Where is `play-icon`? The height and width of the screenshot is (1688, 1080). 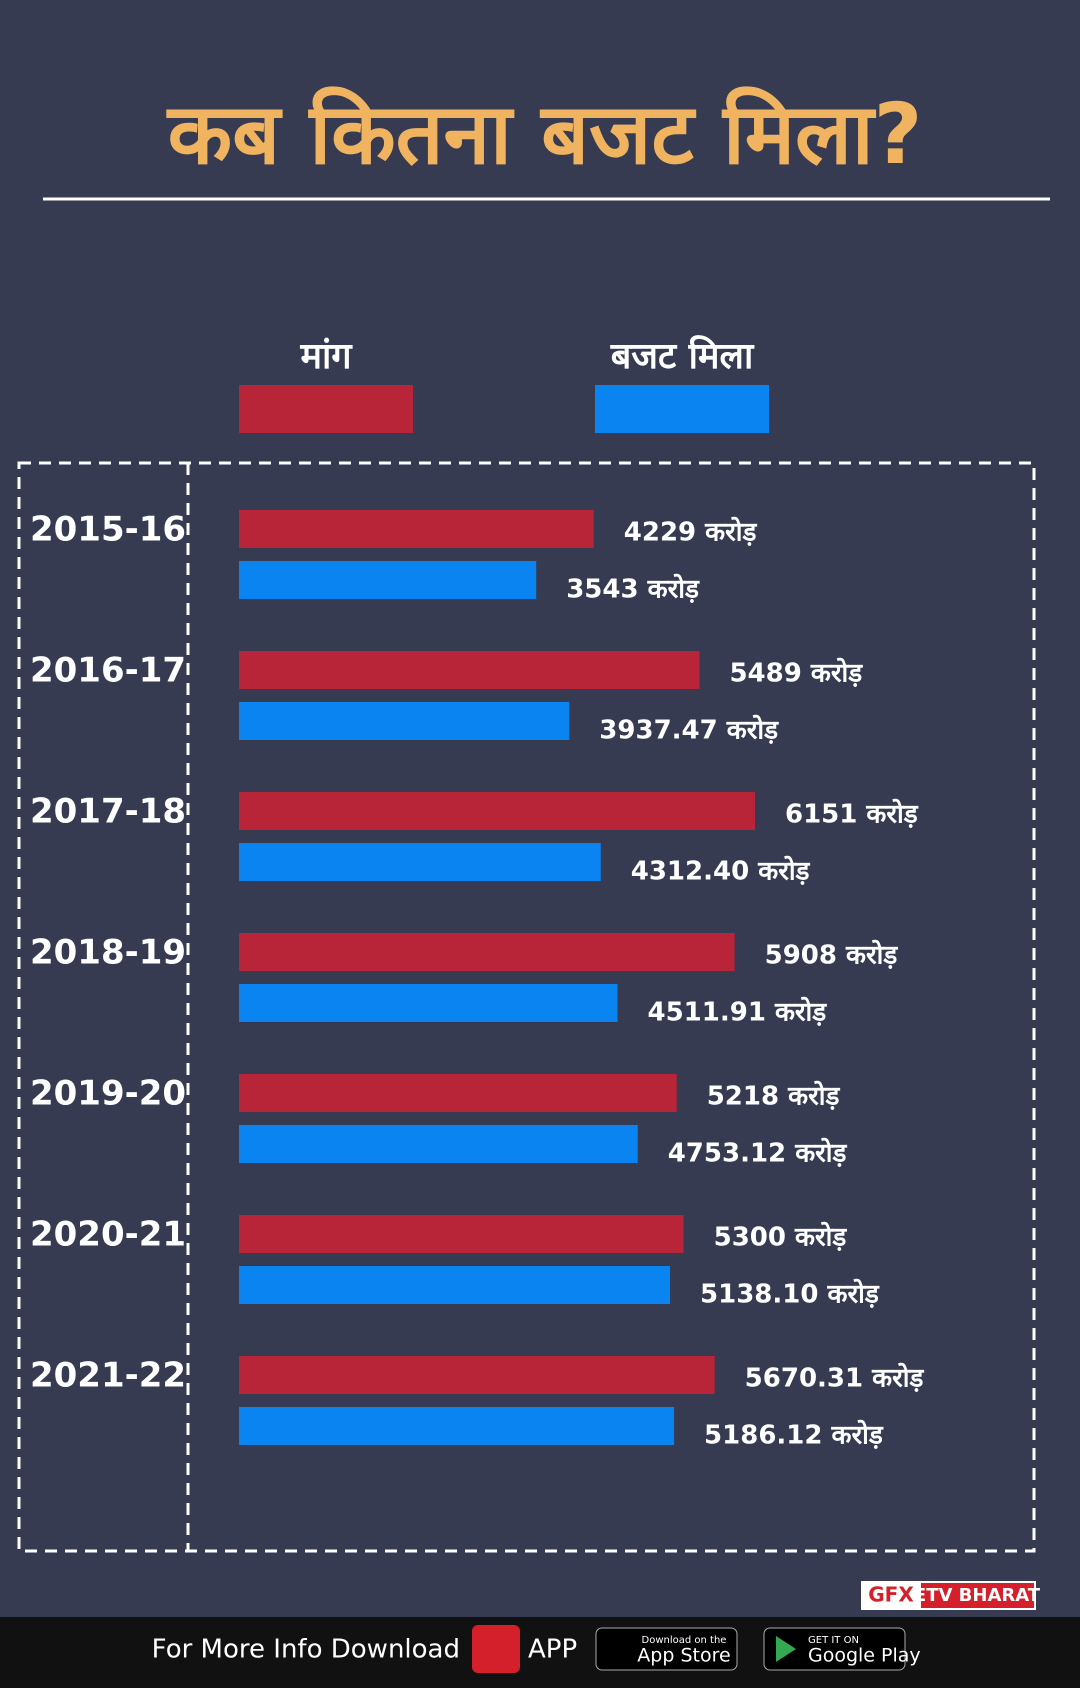
play-icon is located at coordinates (786, 1649).